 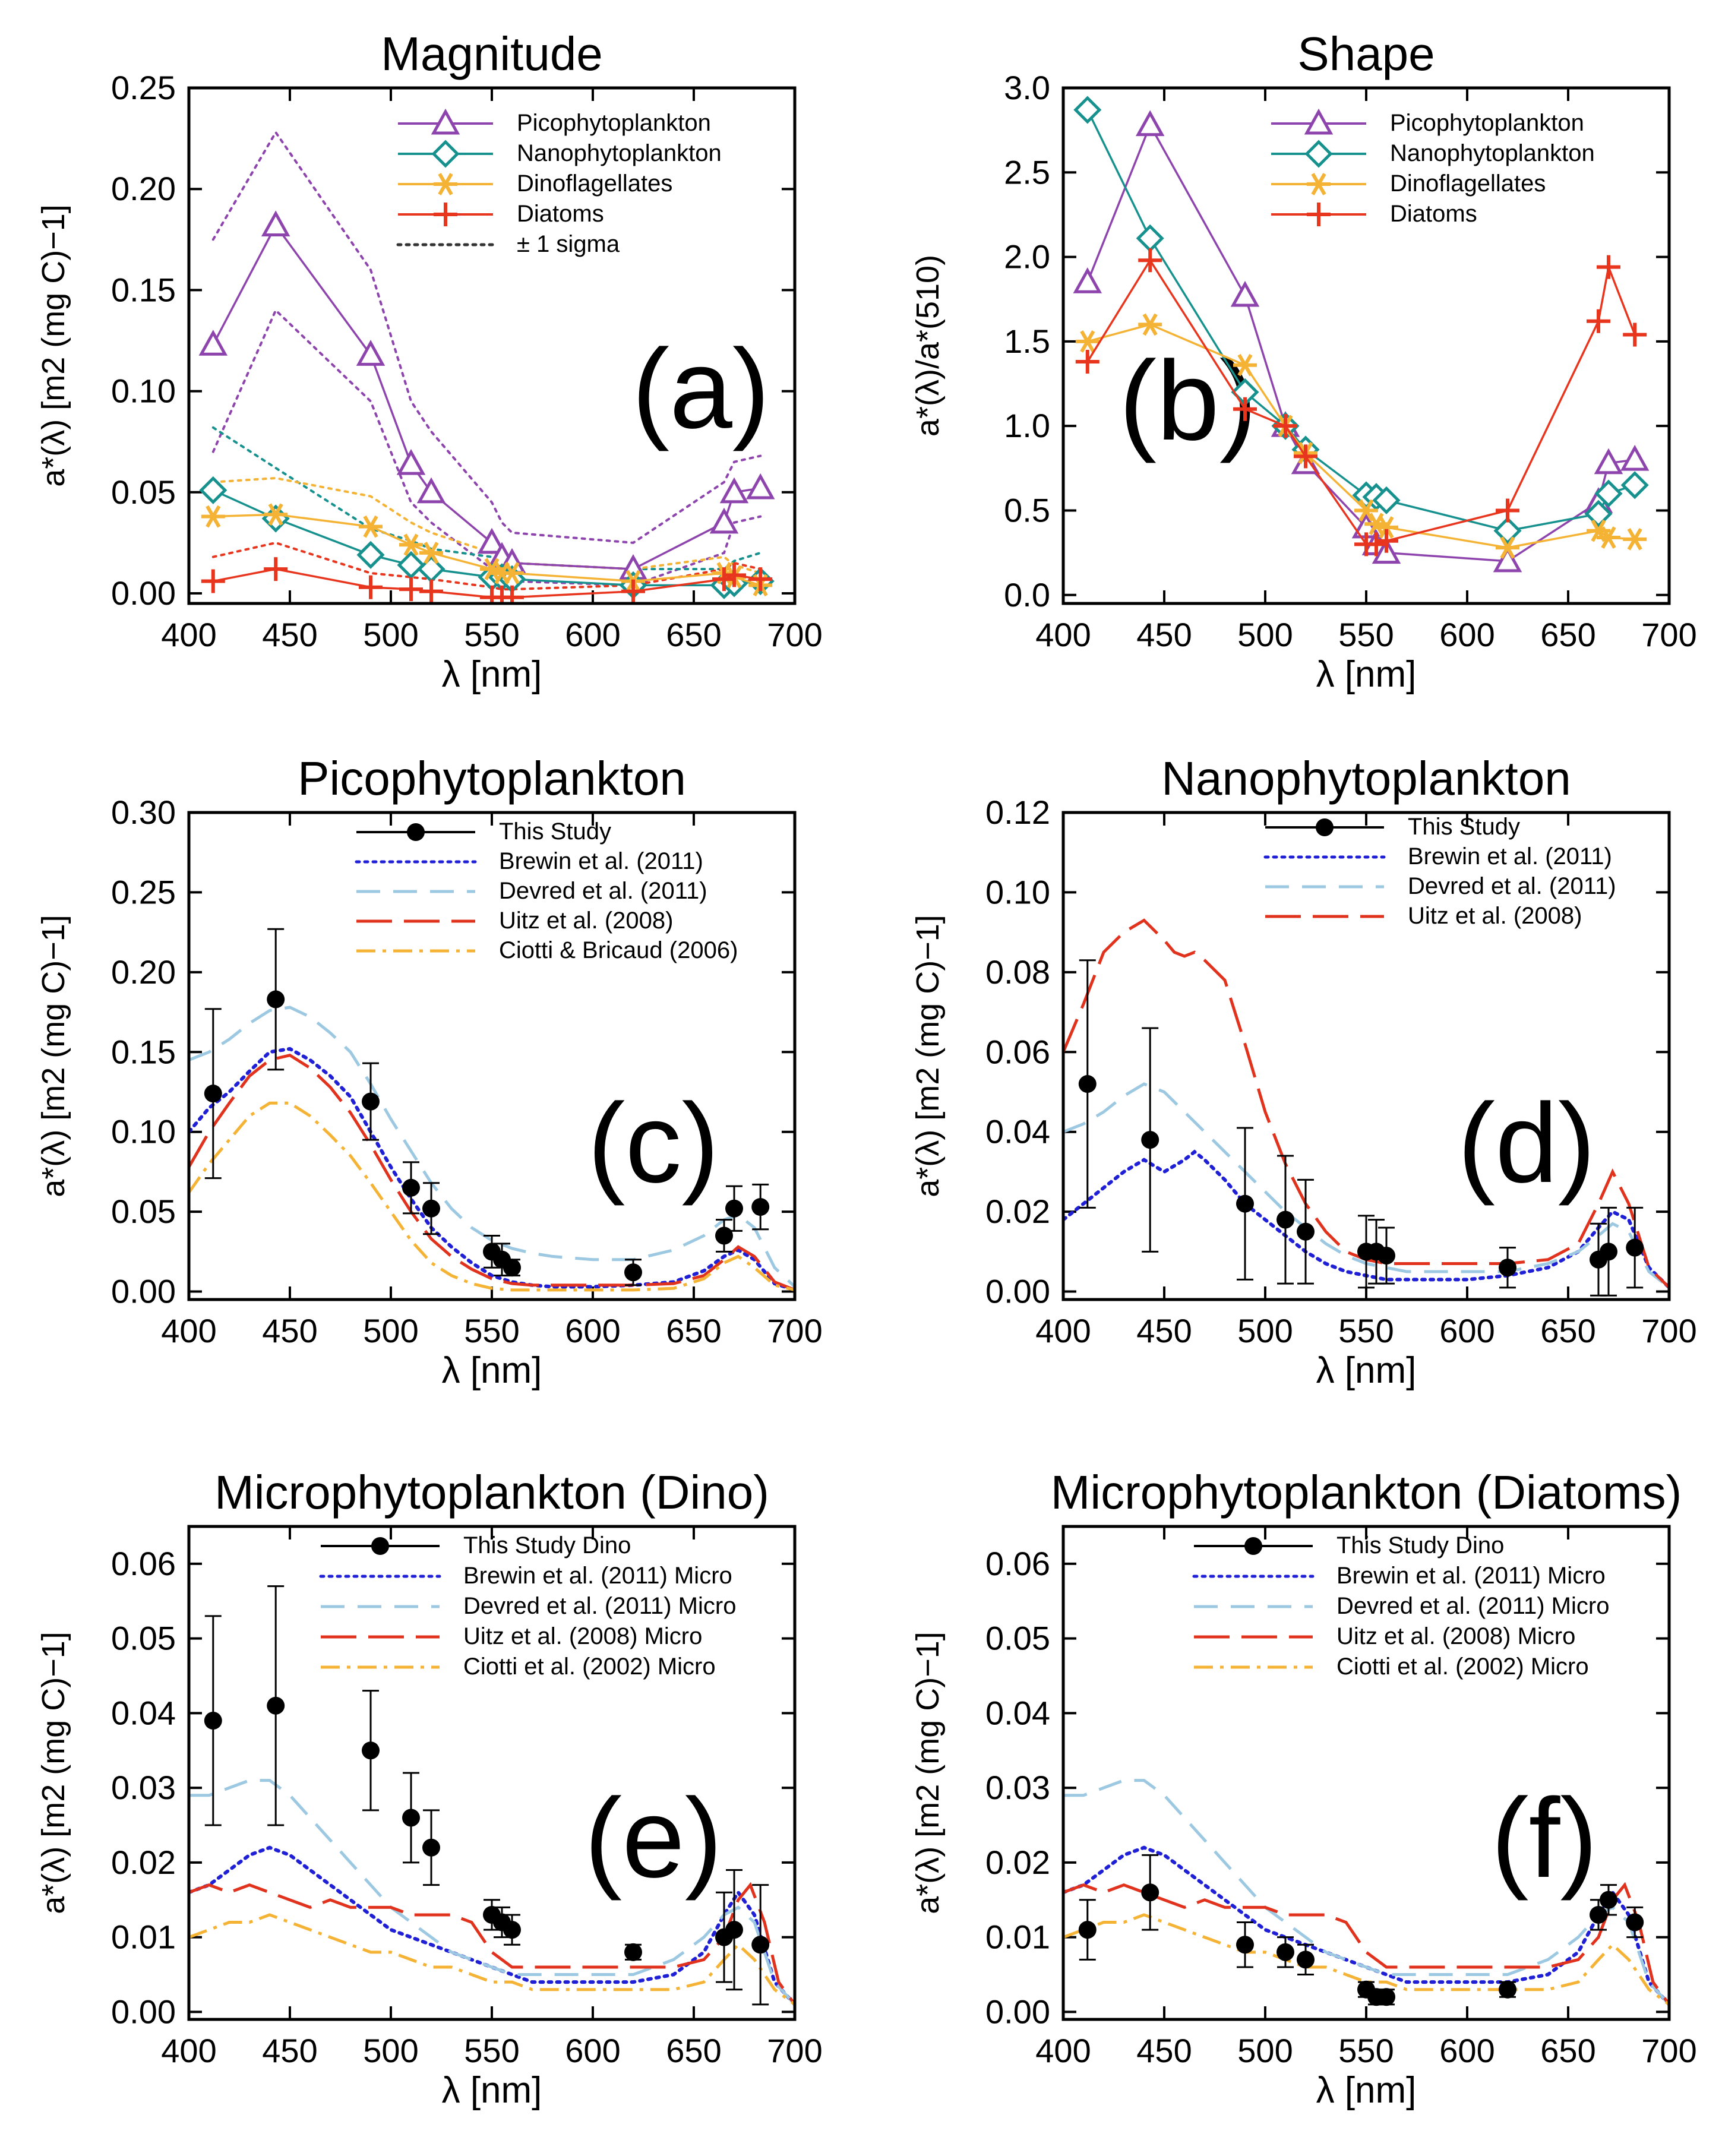 What do you see at coordinates (1366, 1959) in the screenshot?
I see `curve-dashdot` at bounding box center [1366, 1959].